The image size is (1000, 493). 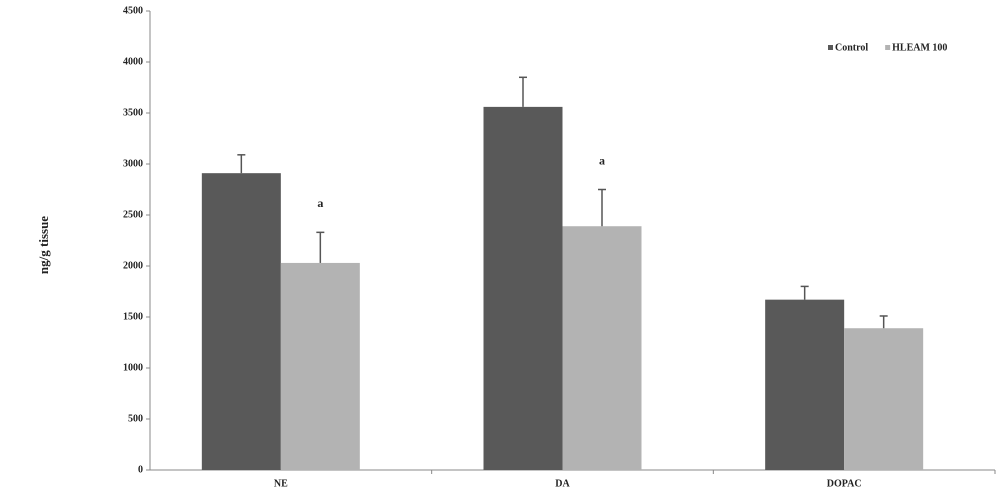 I want to click on x-tick-label: NE, so click(x=281, y=483).